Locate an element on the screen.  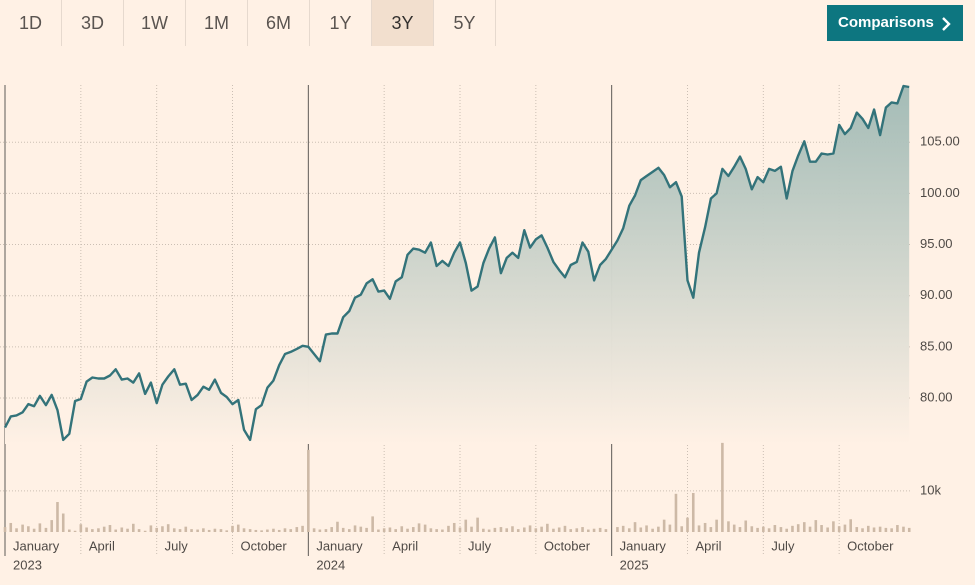
range-button: 1W is located at coordinates (155, 23).